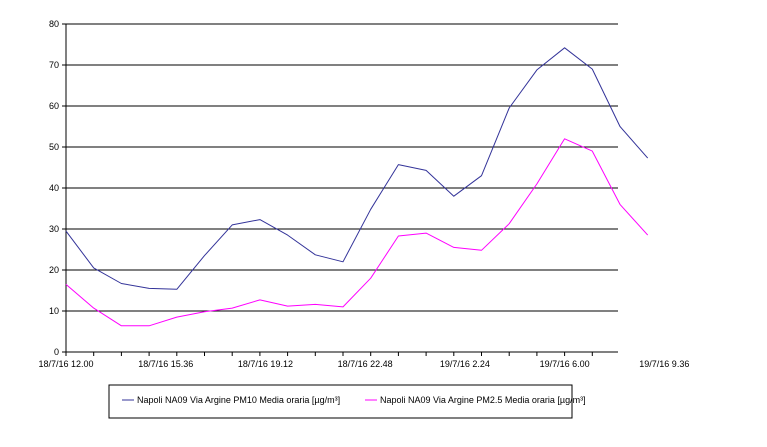 This screenshot has height=447, width=767. I want to click on y-tick-label-20: 20, so click(54, 270).